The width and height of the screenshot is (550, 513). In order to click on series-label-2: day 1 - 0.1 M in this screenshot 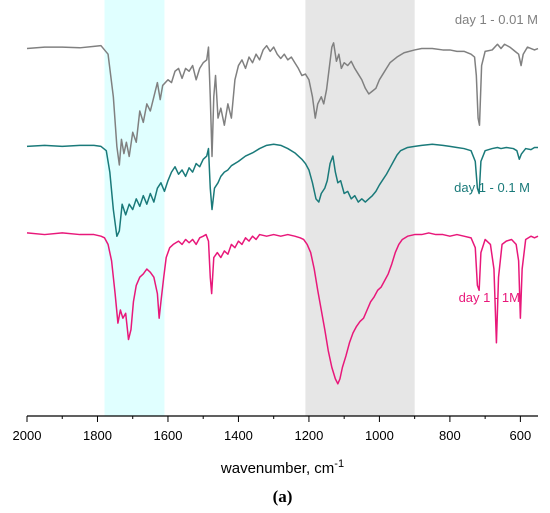, I will do `click(492, 187)`.